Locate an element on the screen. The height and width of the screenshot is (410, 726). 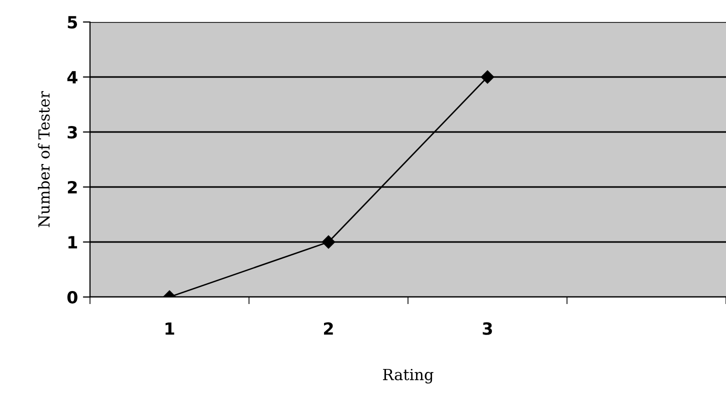
y-tick-label: 3 is located at coordinates (72, 132).